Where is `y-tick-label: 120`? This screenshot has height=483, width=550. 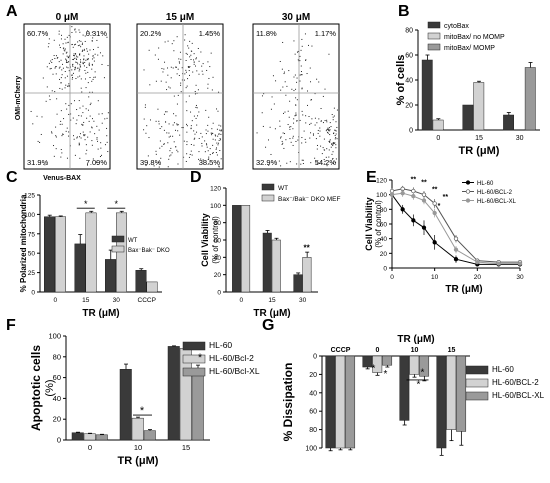
y-tick-label: 120 is located at coordinates (381, 181).